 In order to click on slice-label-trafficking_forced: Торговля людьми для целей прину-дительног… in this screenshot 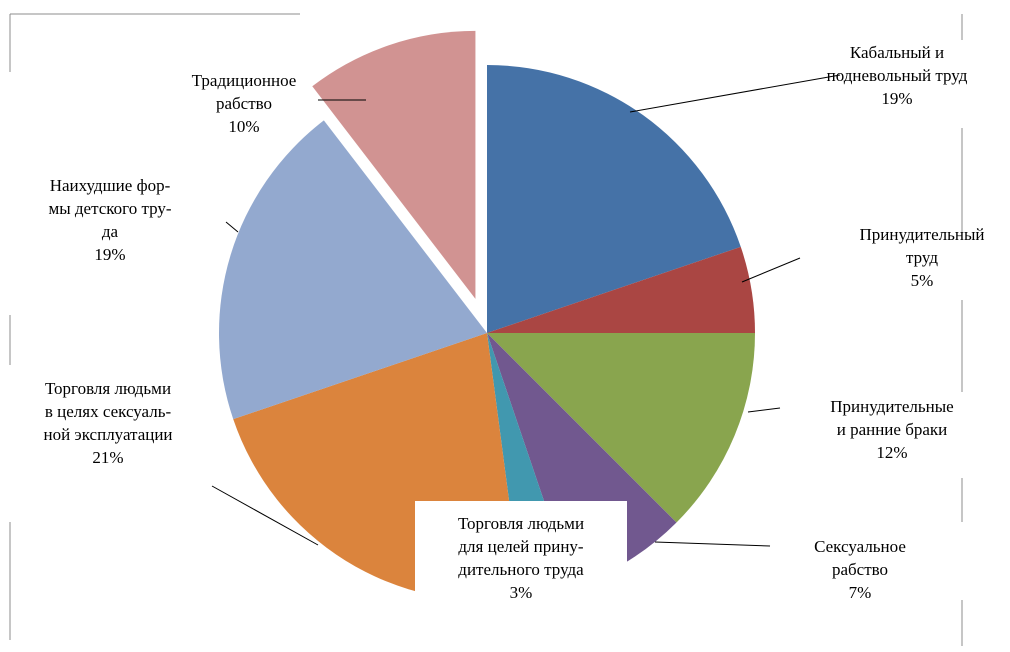, I will do `click(521, 558)`.